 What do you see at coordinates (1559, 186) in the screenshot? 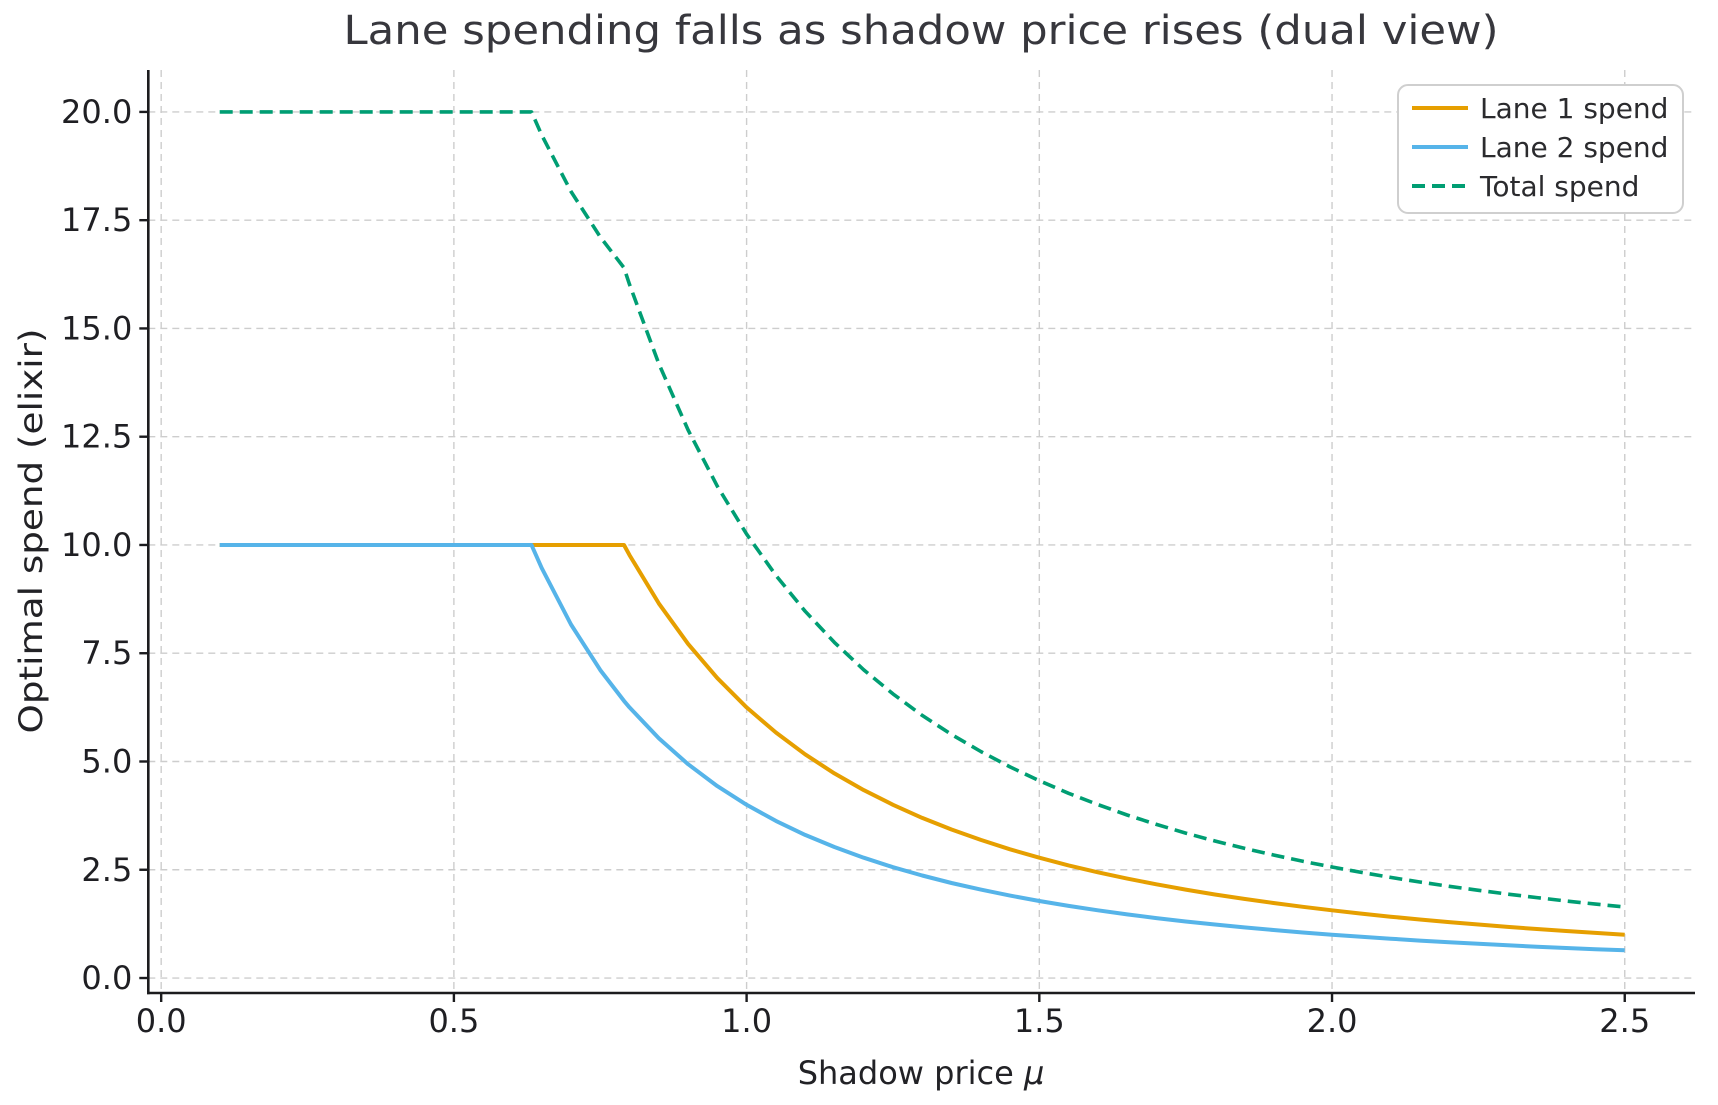
I see `legend-label-total-spend: Total spend` at bounding box center [1559, 186].